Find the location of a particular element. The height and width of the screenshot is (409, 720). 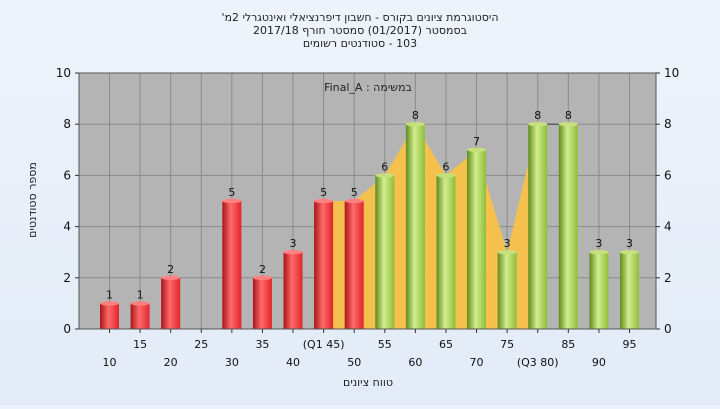

y-tick-label-right: 6 is located at coordinates (668, 175).